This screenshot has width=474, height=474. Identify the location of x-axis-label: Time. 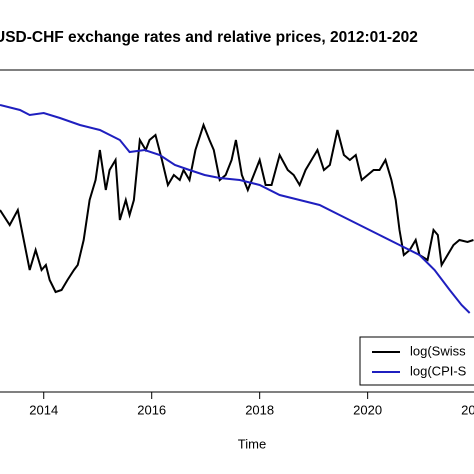
(252, 443).